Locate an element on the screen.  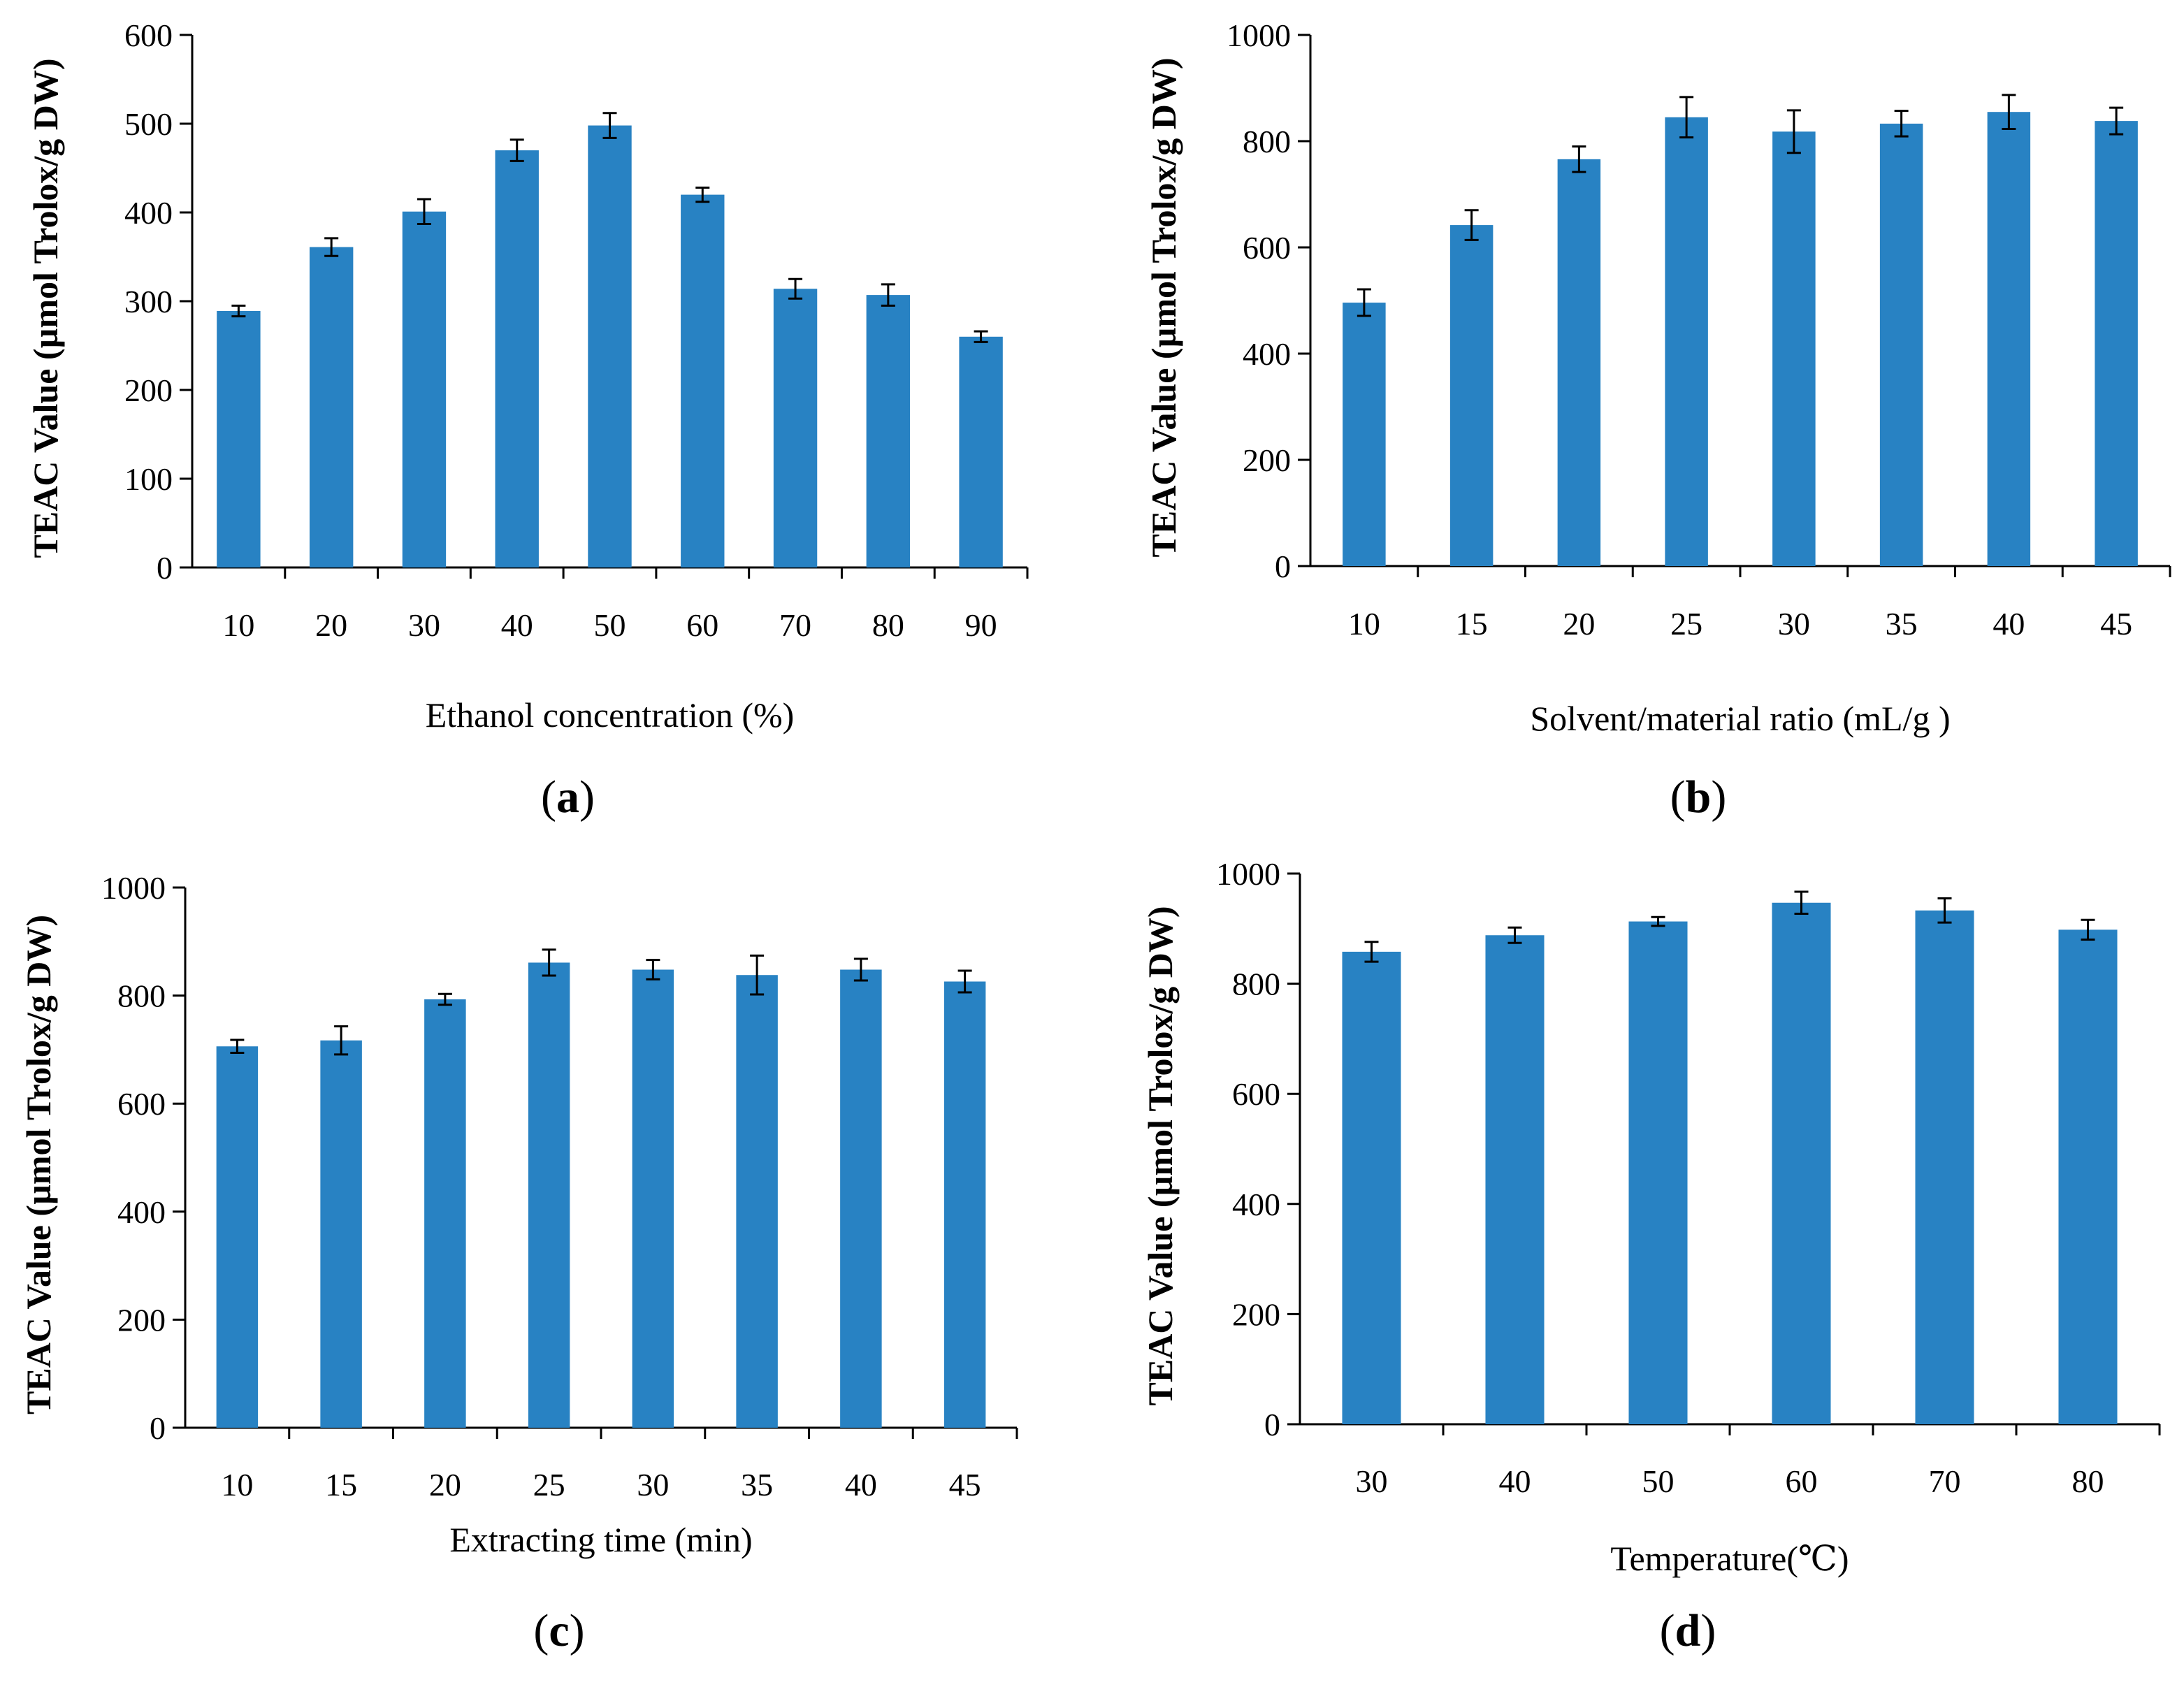
x-axis-title: Temperature(℃) is located at coordinates (1729, 1558).